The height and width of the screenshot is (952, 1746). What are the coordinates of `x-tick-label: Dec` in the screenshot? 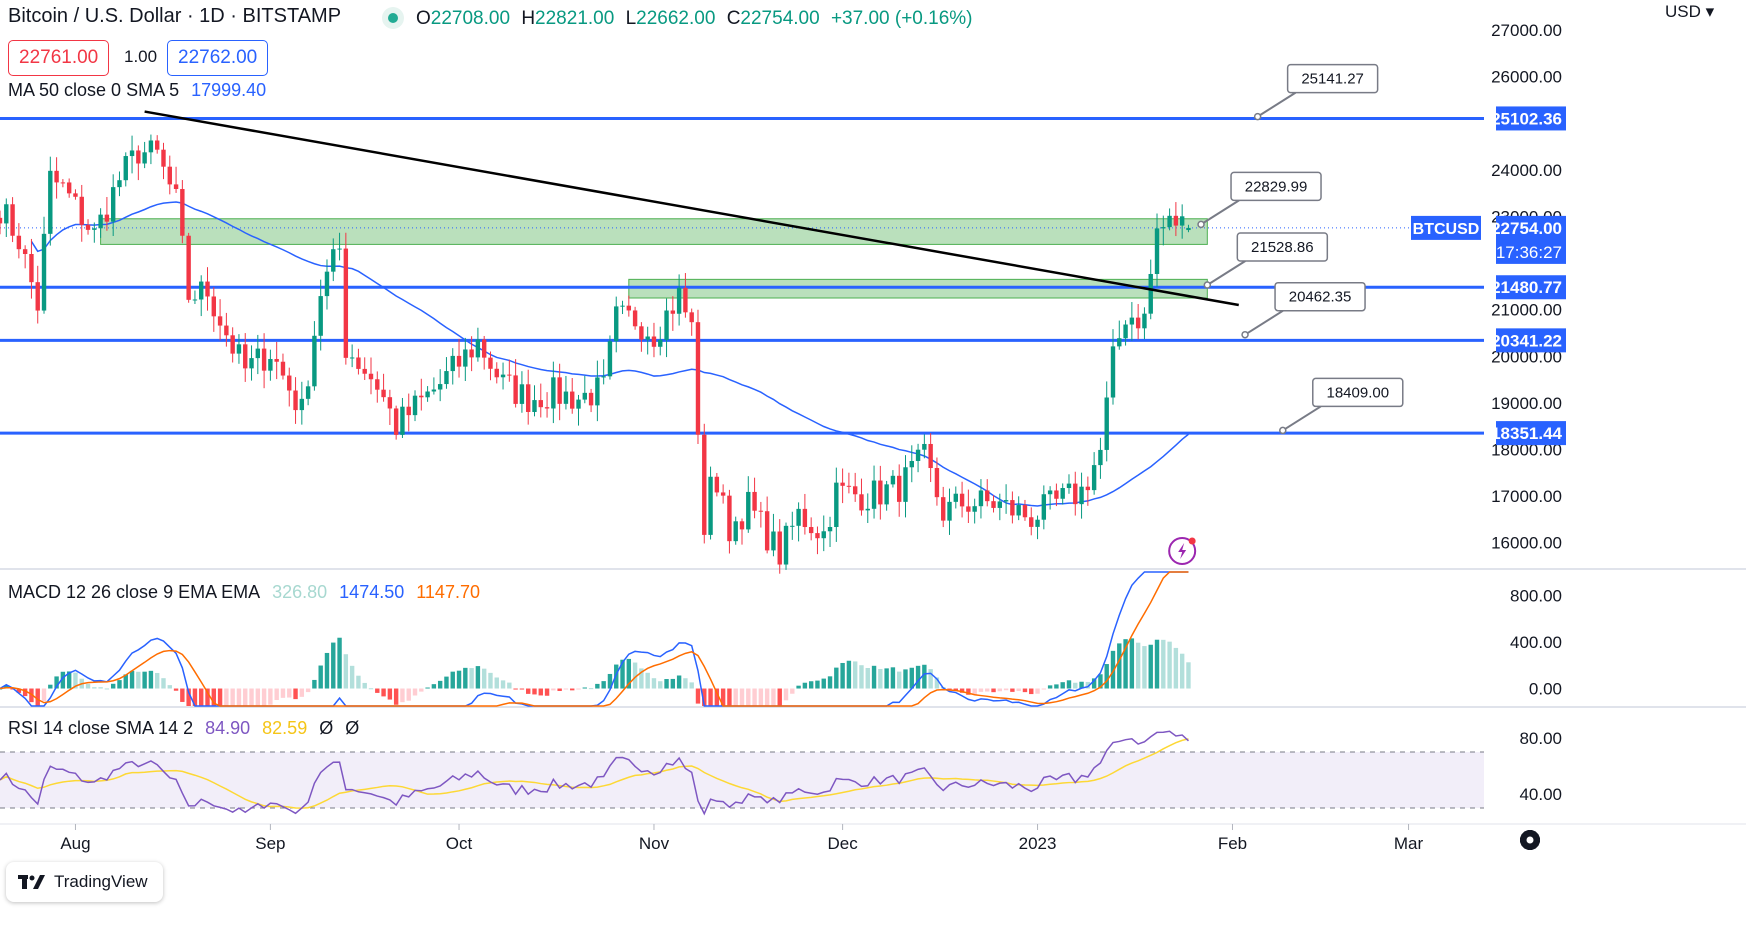 It's located at (842, 843).